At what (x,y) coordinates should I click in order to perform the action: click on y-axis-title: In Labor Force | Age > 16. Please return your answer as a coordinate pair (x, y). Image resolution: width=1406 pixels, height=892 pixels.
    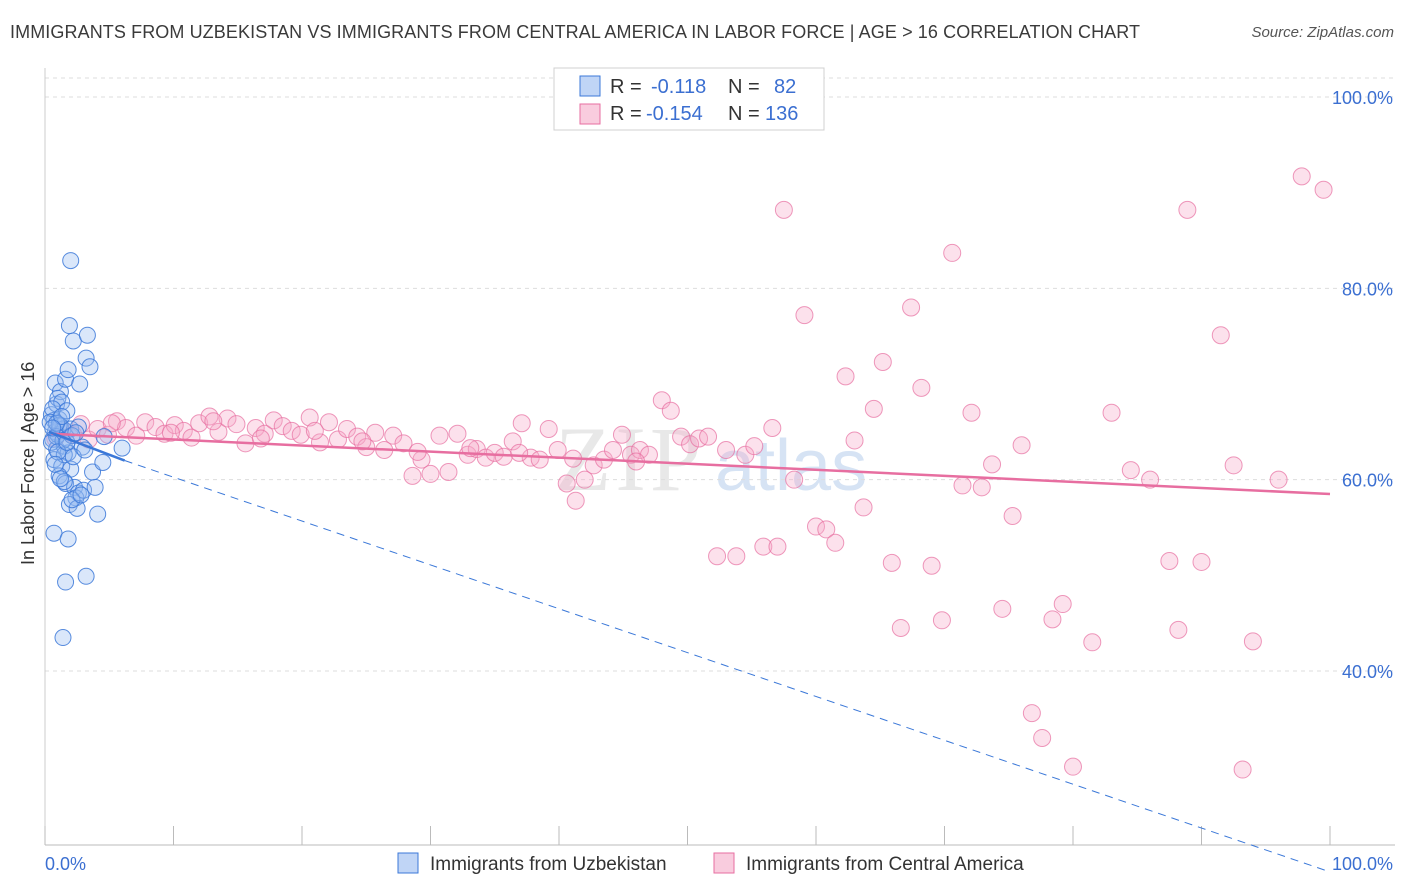
    Looking at the image, I should click on (28, 463).